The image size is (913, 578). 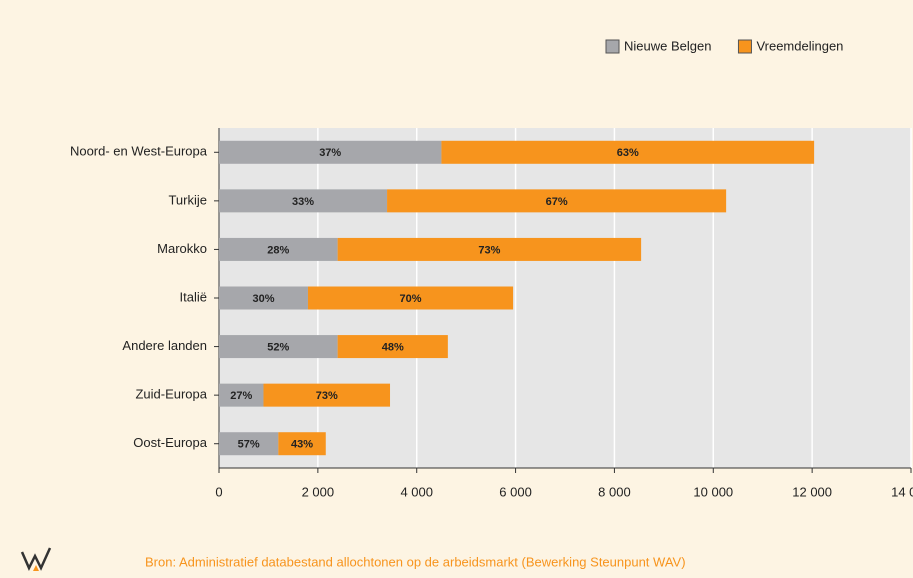 I want to click on share-label: 33%, so click(x=303, y=202).